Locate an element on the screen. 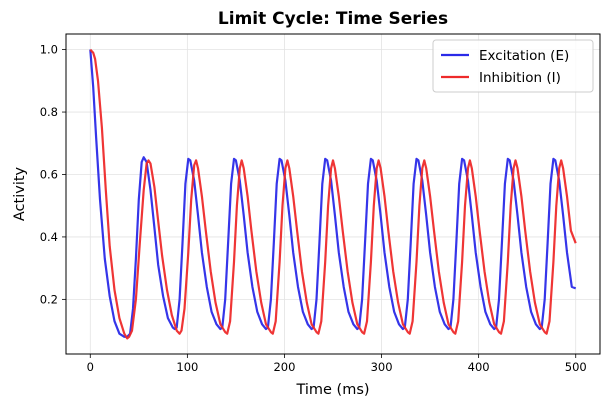 The width and height of the screenshot is (611, 411). y-tick-label: 0.2 is located at coordinates (49, 299).